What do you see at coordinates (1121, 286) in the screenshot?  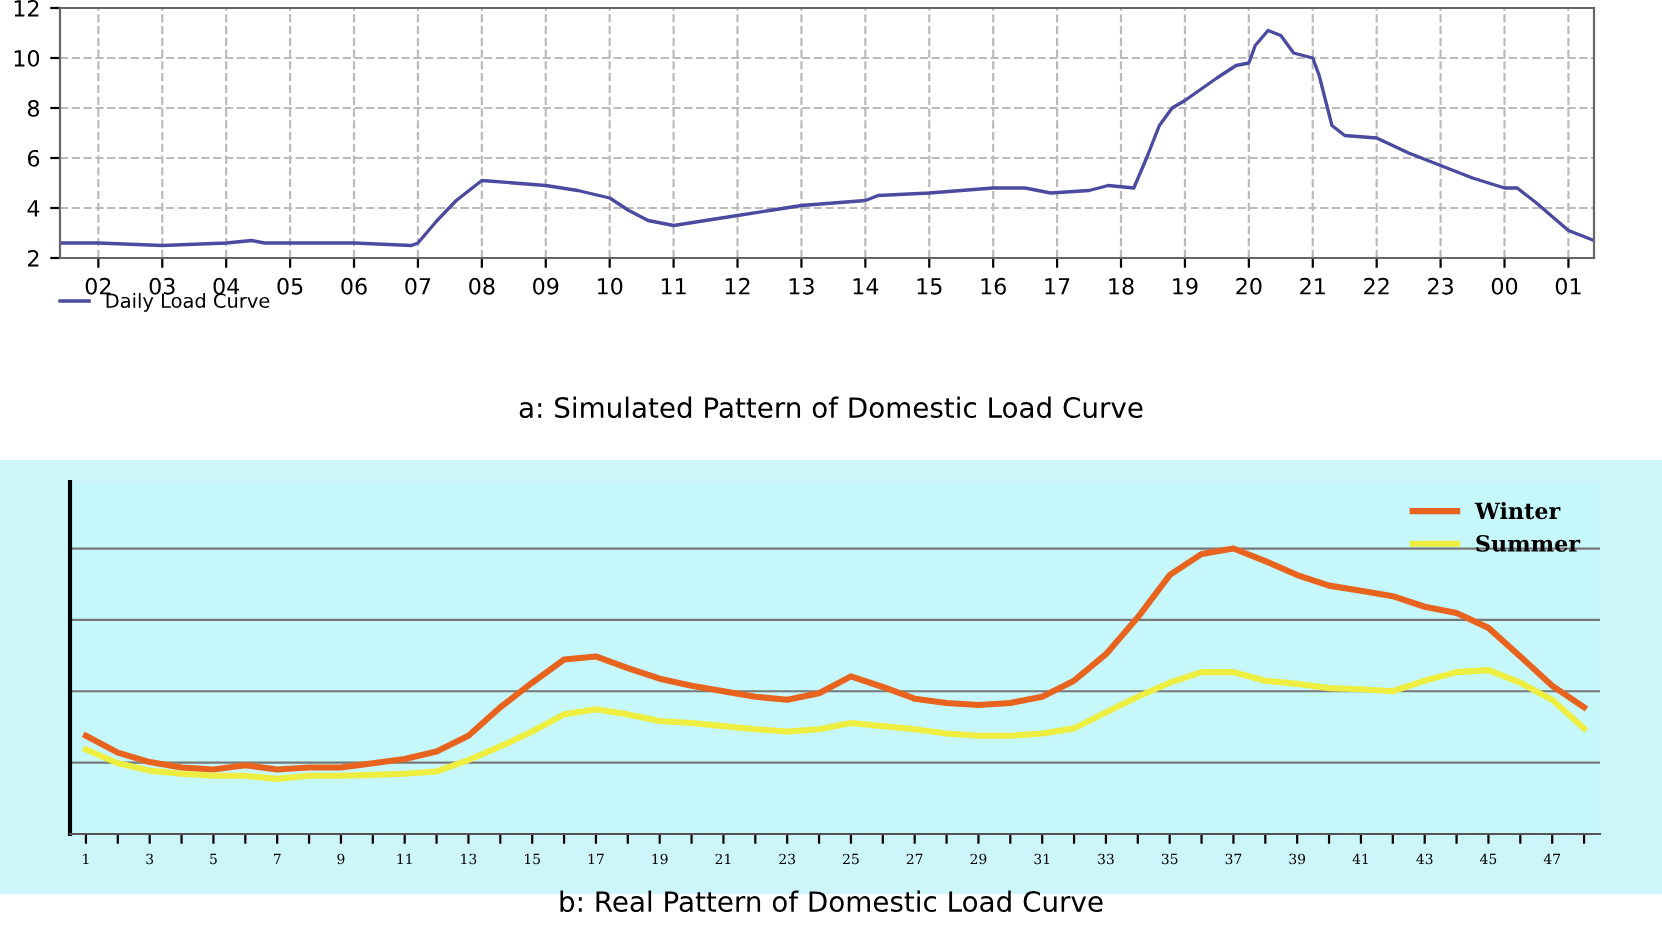 I see `x-tick-label: 18` at bounding box center [1121, 286].